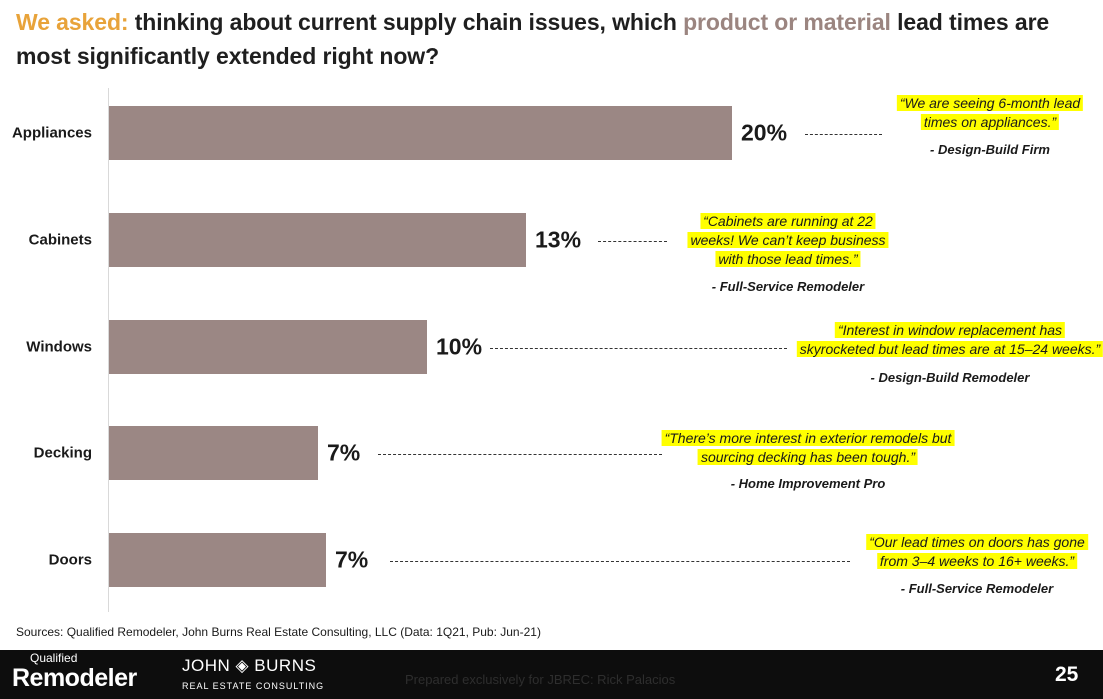 This screenshot has height=699, width=1103. I want to click on logo-text: Qualified, so click(54, 658).